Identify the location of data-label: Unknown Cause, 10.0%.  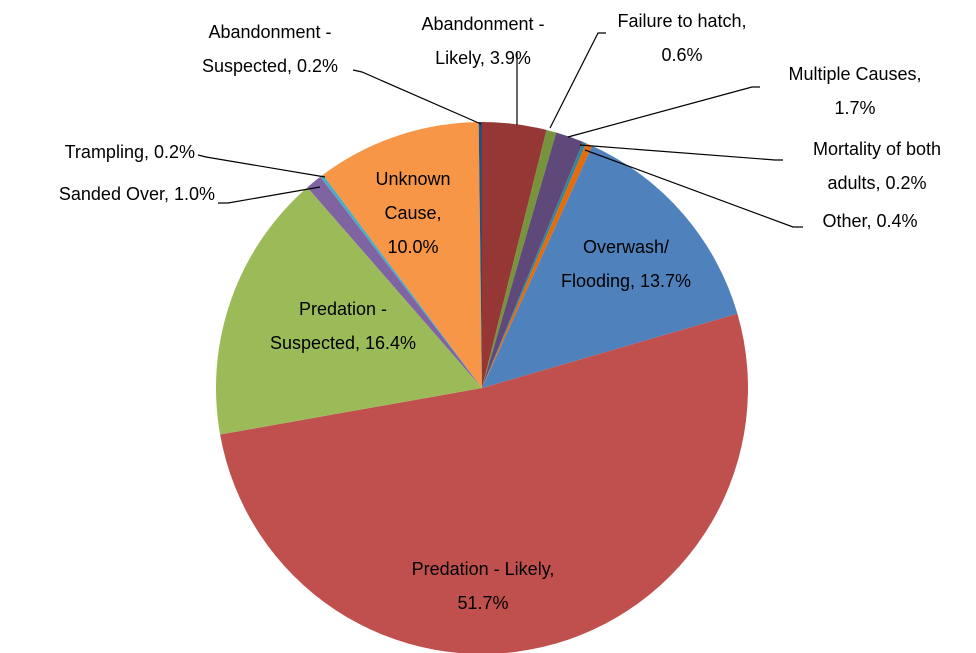
(412, 213).